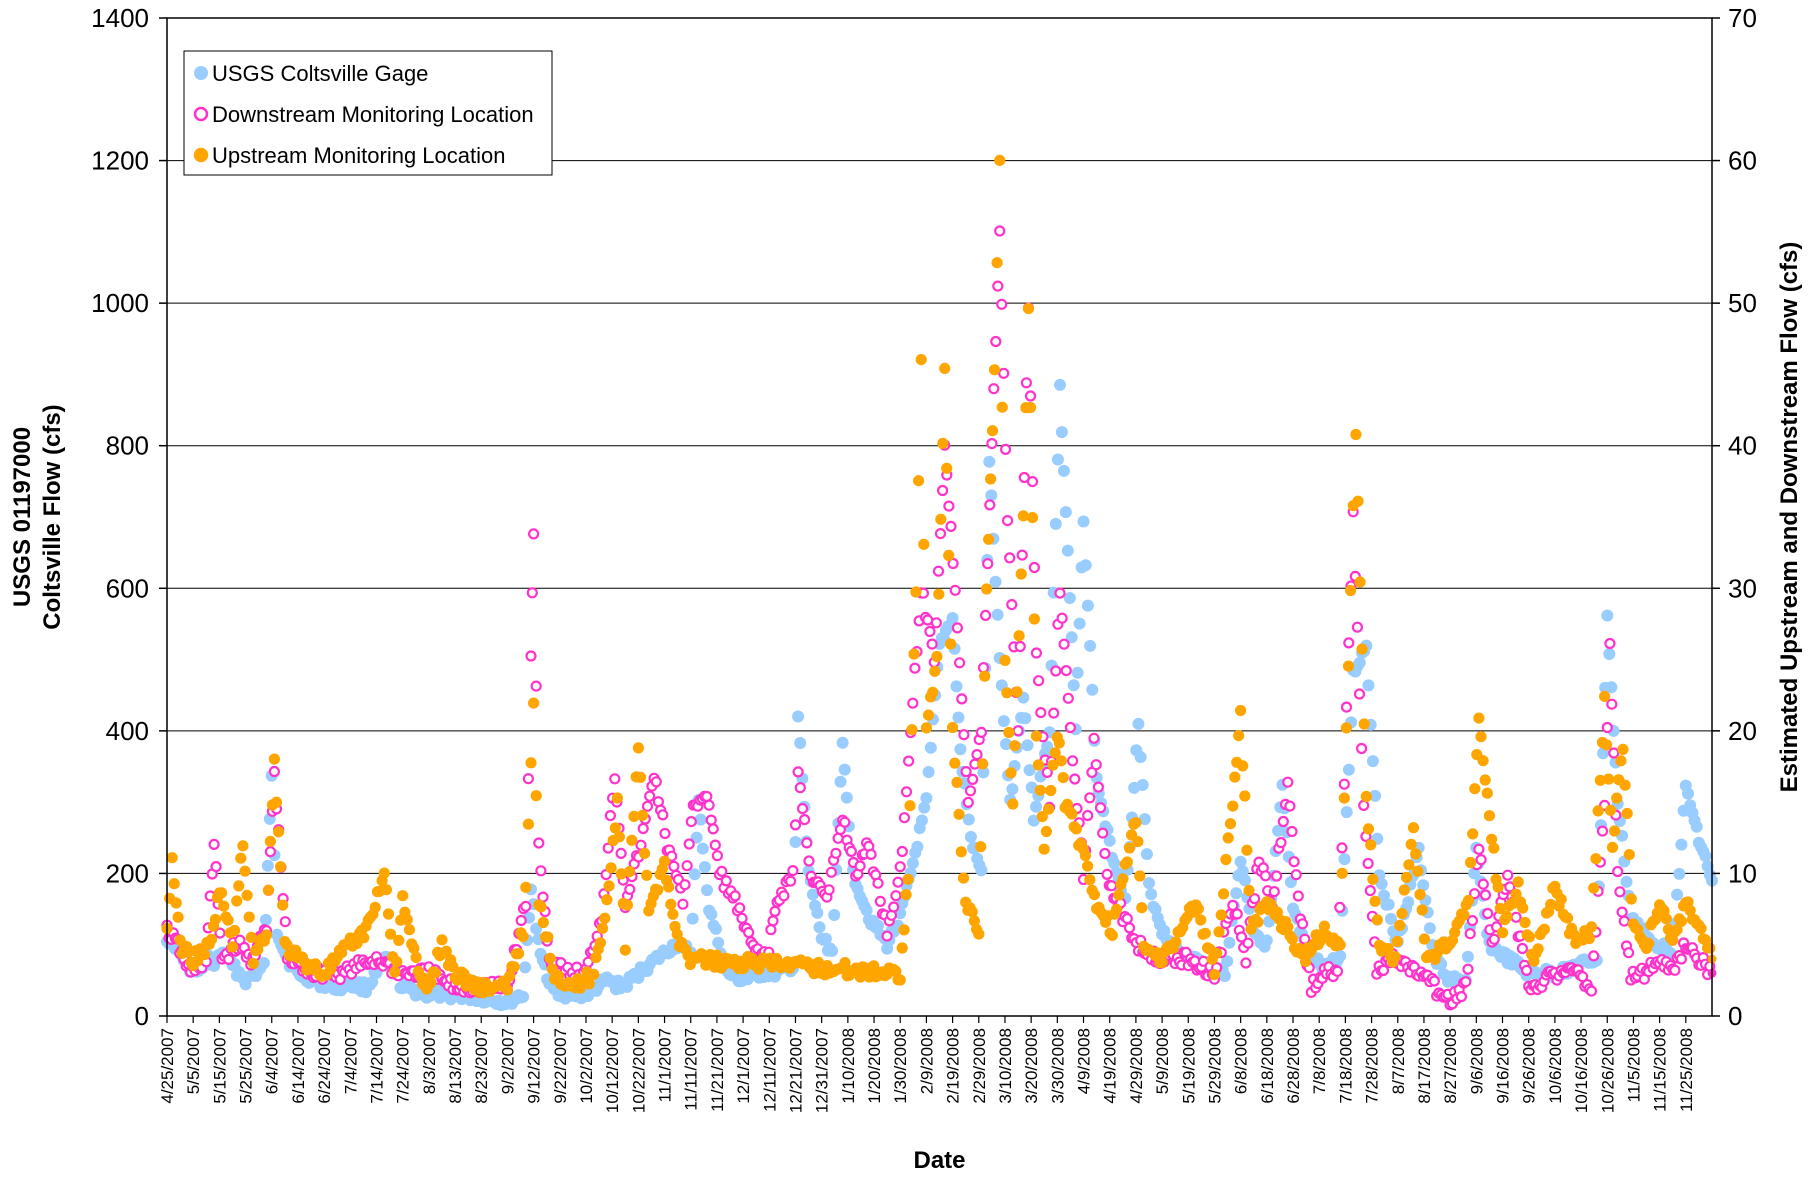 The image size is (1808, 1181). What do you see at coordinates (142, 1016) in the screenshot?
I see `left-y-tick-label: 0` at bounding box center [142, 1016].